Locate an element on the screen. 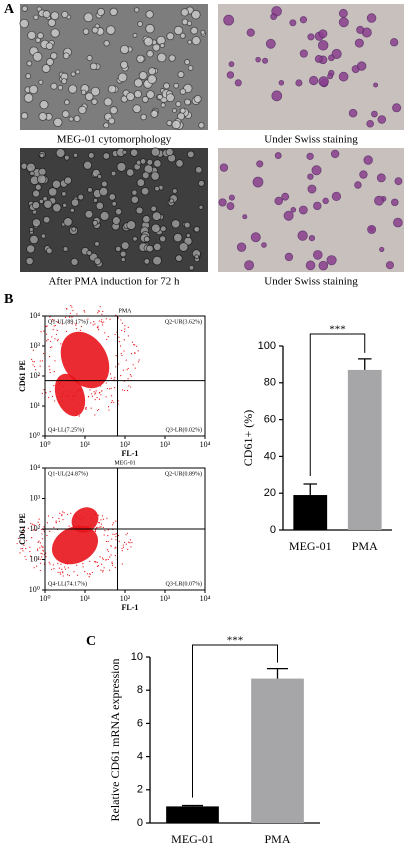  y-axis-label: CD61+ (%) is located at coordinates (248, 438).